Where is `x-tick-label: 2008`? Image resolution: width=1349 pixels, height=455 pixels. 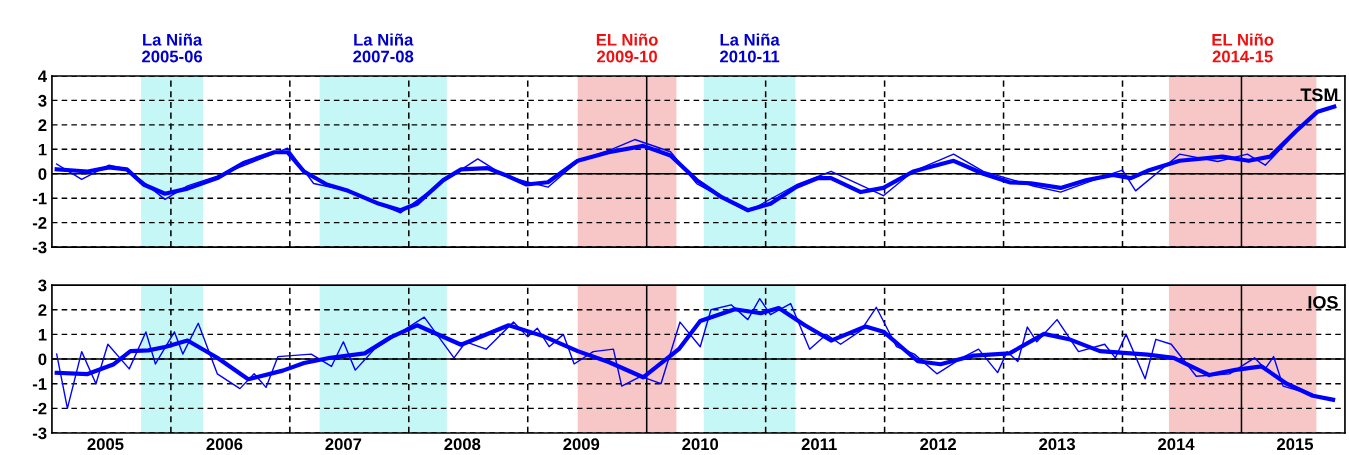 x-tick-label: 2008 is located at coordinates (462, 444).